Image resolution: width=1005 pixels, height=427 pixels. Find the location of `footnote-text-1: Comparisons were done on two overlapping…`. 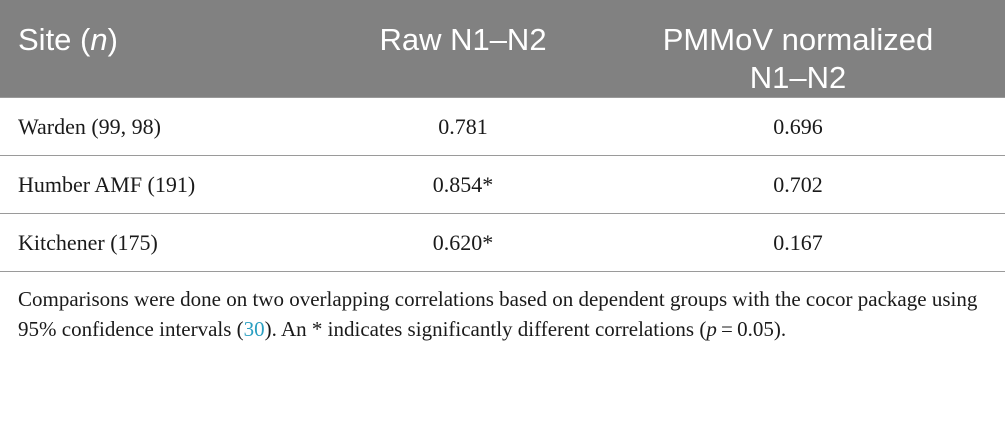

footnote-text-1: Comparisons were done on two overlapping… is located at coordinates (498, 314).